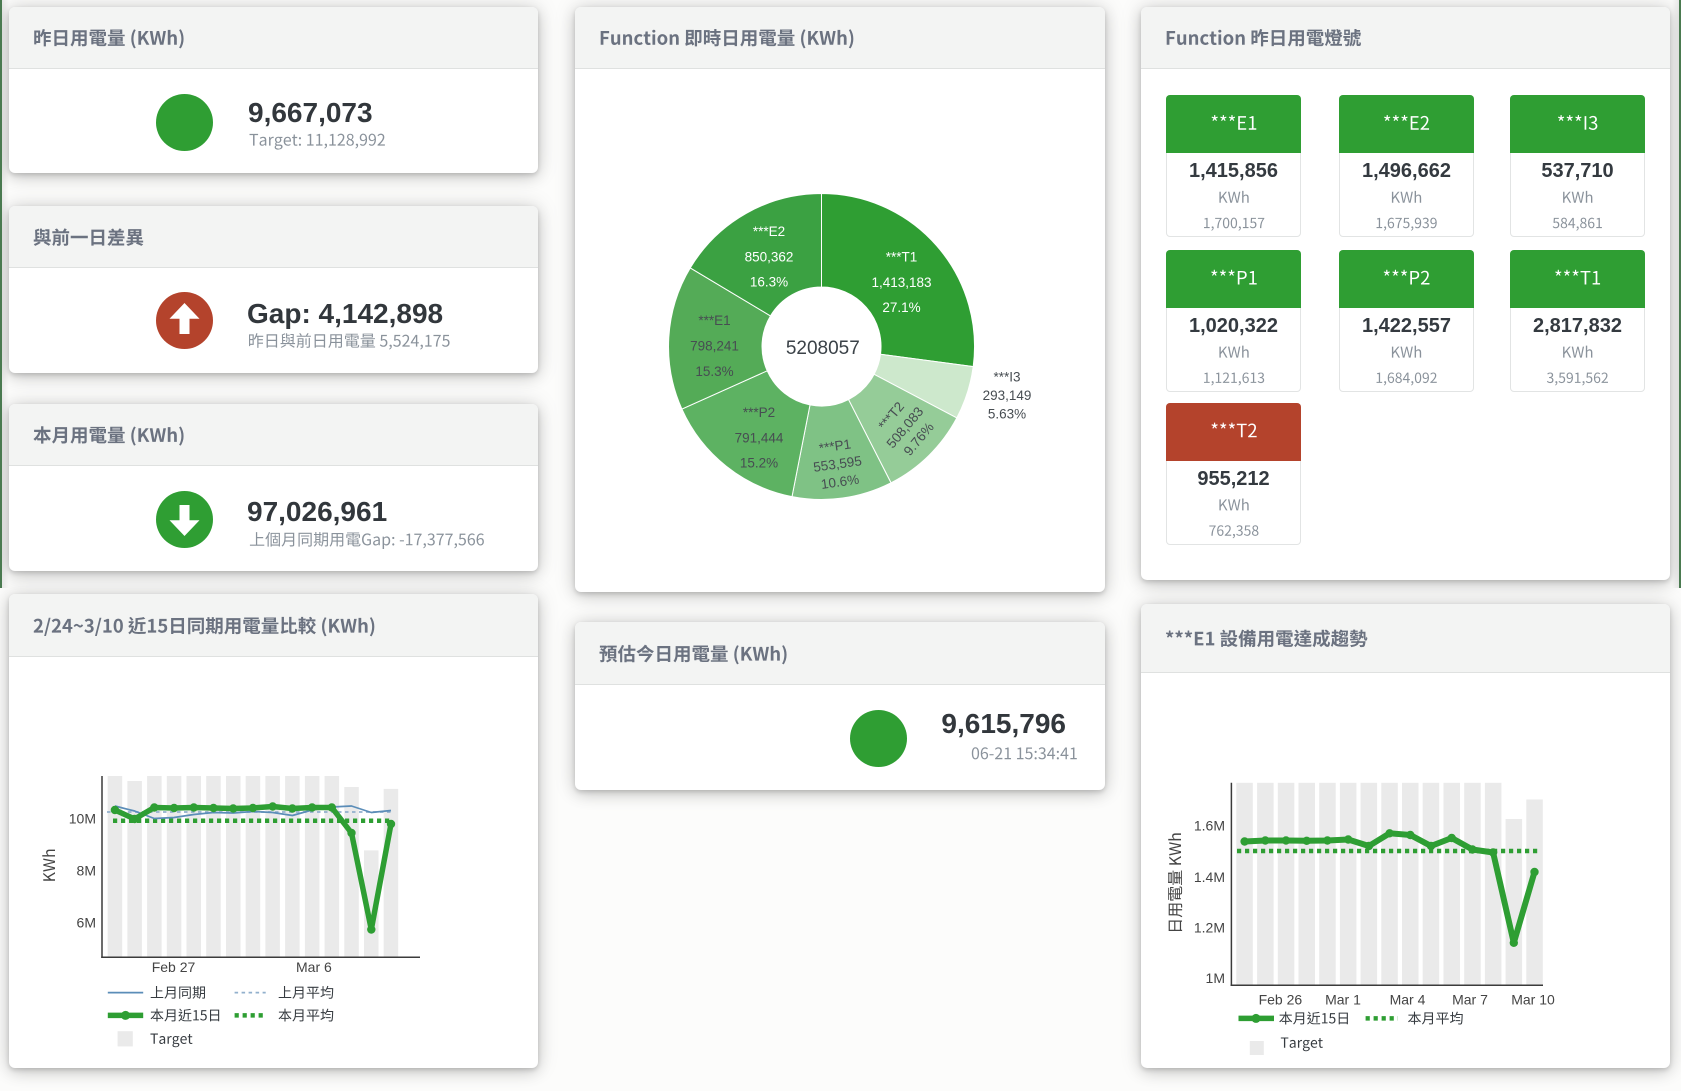 This screenshot has width=1681, height=1091. What do you see at coordinates (823, 348) in the screenshot?
I see `svg-text: 5208057` at bounding box center [823, 348].